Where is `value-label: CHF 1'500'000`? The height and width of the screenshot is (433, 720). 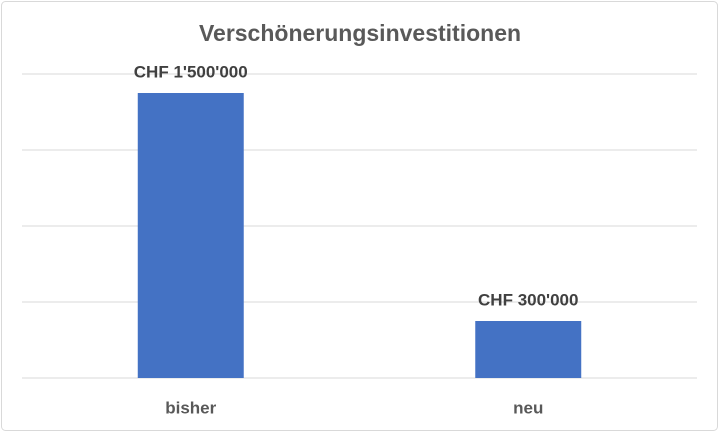
value-label: CHF 1'500'000 is located at coordinates (191, 71).